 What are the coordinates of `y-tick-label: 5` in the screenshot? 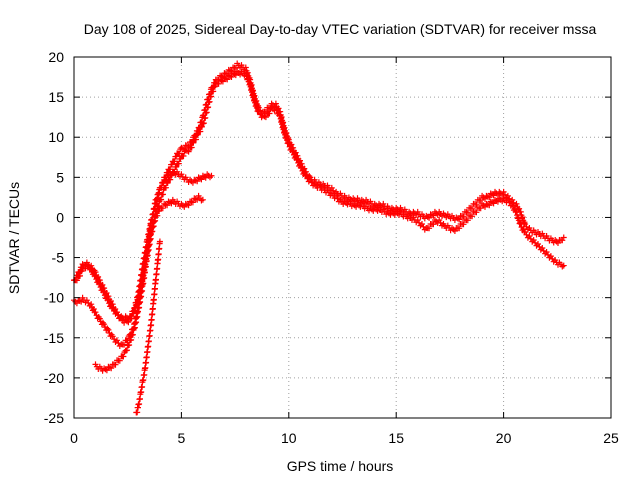 It's located at (60, 177).